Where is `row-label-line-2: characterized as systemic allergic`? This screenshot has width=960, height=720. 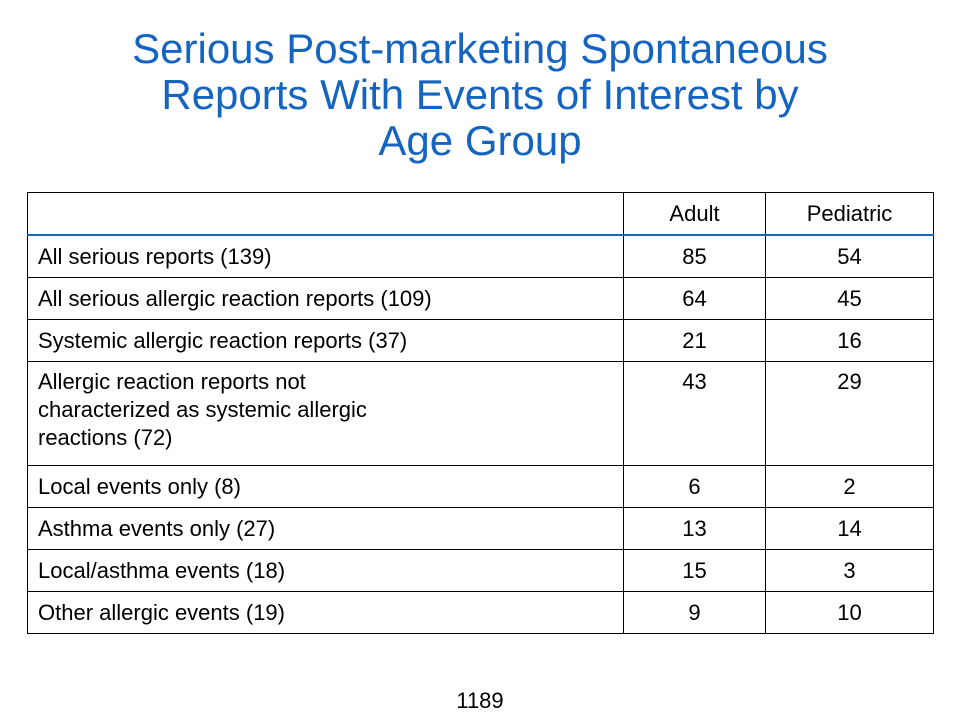 row-label-line-2: characterized as systemic allergic is located at coordinates (202, 409).